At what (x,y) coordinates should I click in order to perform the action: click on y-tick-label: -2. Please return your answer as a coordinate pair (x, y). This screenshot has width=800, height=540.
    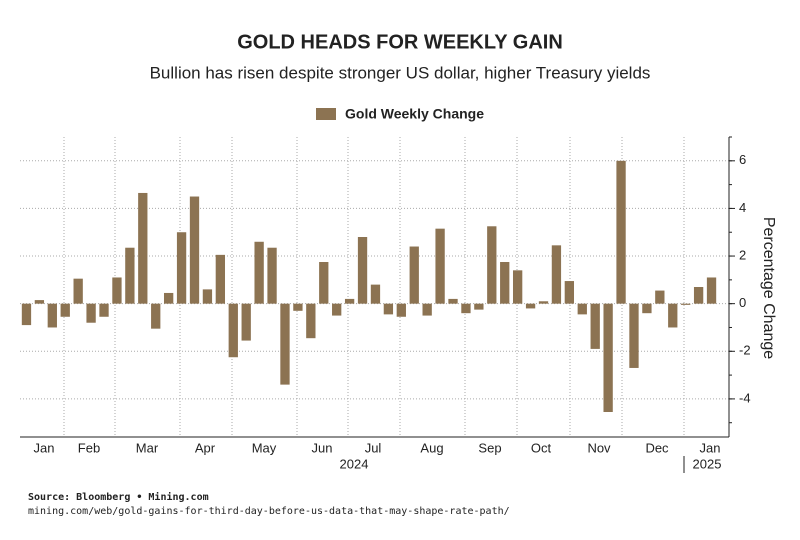
    Looking at the image, I should click on (745, 350).